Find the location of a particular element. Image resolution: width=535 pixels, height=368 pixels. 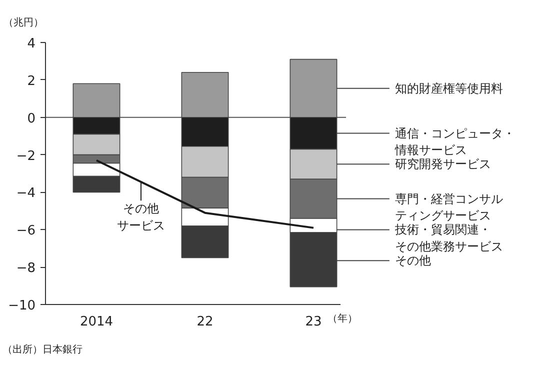

y-tick-label: −10 is located at coordinates (22, 306).